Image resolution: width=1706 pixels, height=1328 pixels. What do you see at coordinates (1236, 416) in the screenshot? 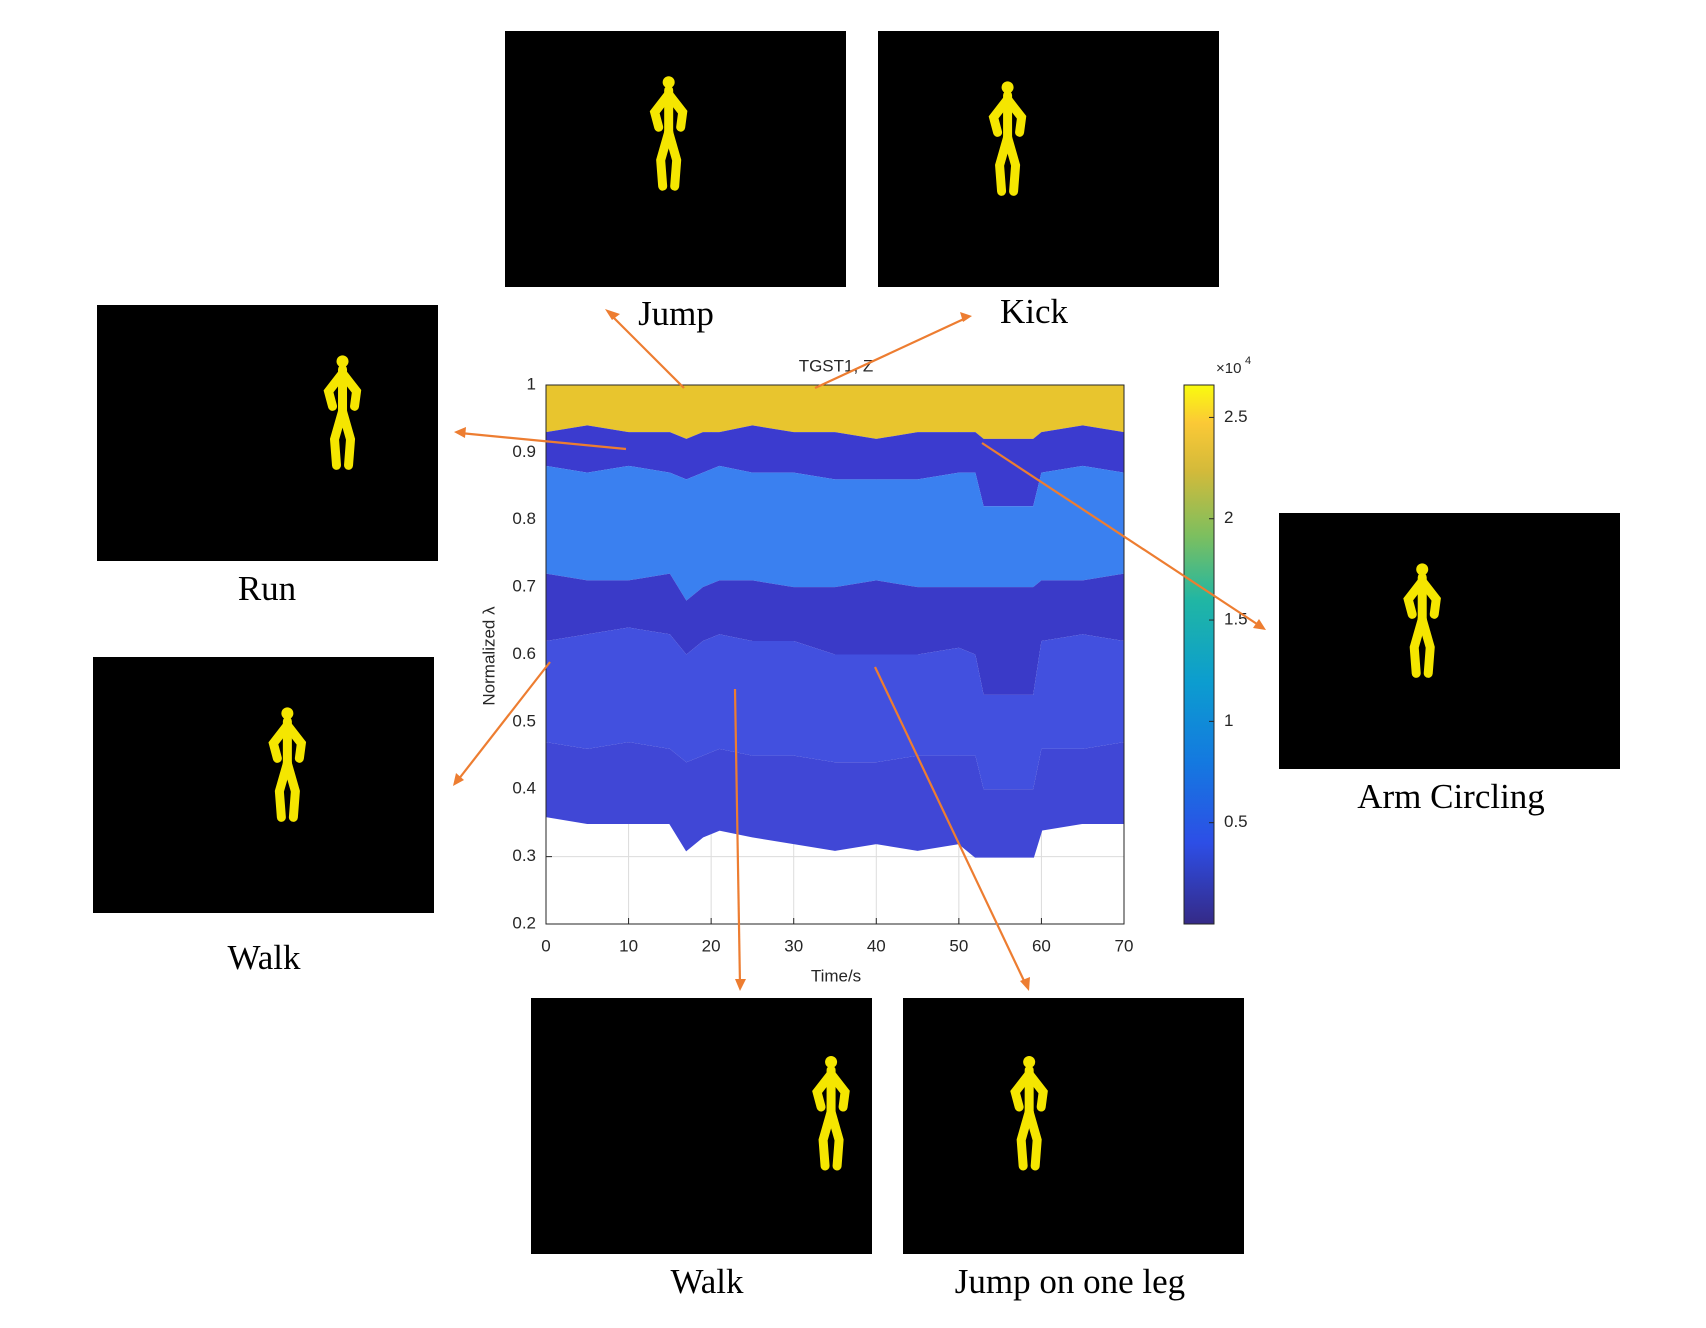
I see `colorbar-tick-label: 2.5` at bounding box center [1236, 416].